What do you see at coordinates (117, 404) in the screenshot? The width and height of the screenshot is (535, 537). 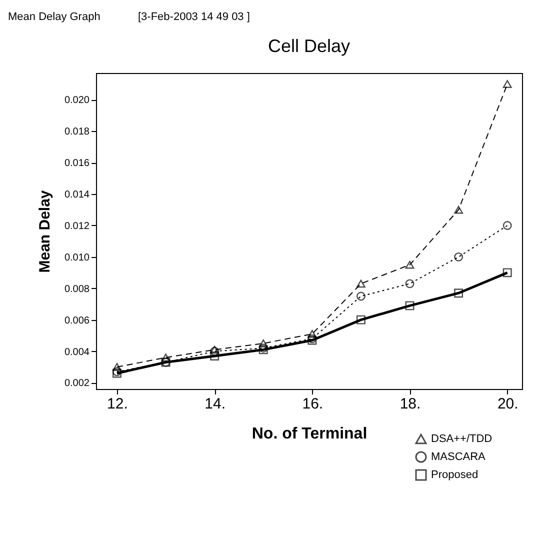 I see `x-tick-label: 12.` at bounding box center [117, 404].